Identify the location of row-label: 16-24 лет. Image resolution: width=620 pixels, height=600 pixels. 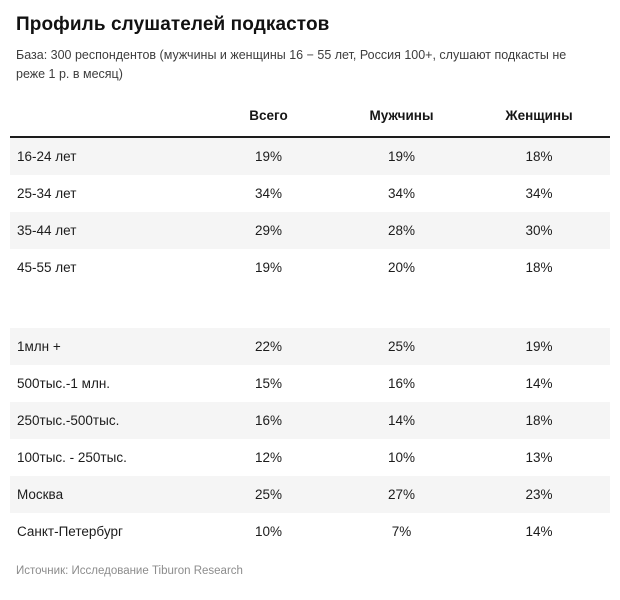
(47, 156).